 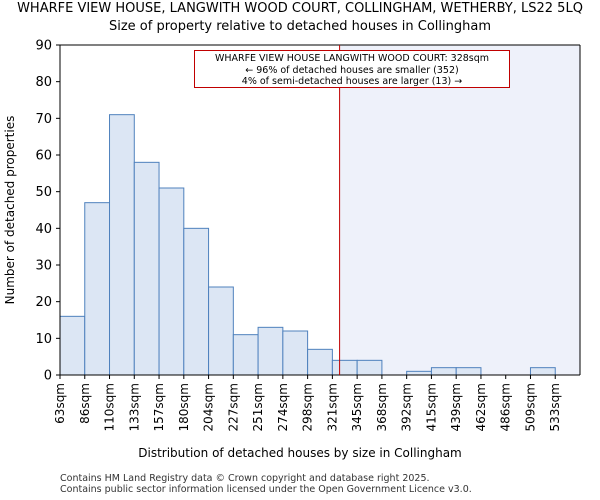 What do you see at coordinates (10, 210) in the screenshot?
I see `y-axis-label: Number of detached properties` at bounding box center [10, 210].